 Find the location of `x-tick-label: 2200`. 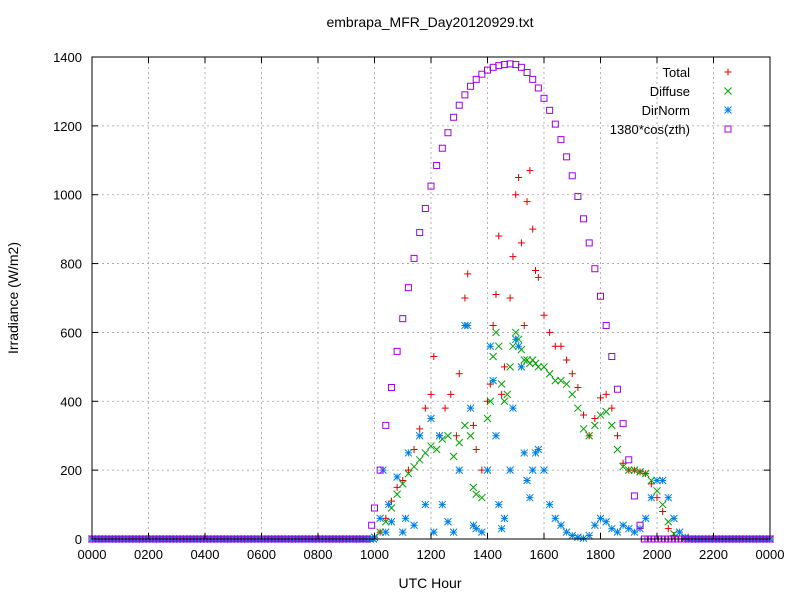

x-tick-label: 2200 is located at coordinates (713, 554).